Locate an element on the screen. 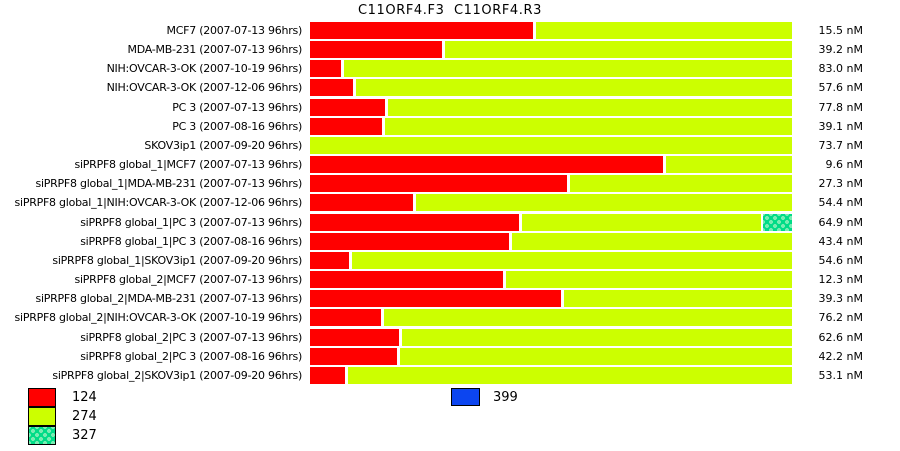 The width and height of the screenshot is (900, 451). chart-row: MCF7 (2007-07-13 96hrs) 15.5 nM is located at coordinates (450, 30).